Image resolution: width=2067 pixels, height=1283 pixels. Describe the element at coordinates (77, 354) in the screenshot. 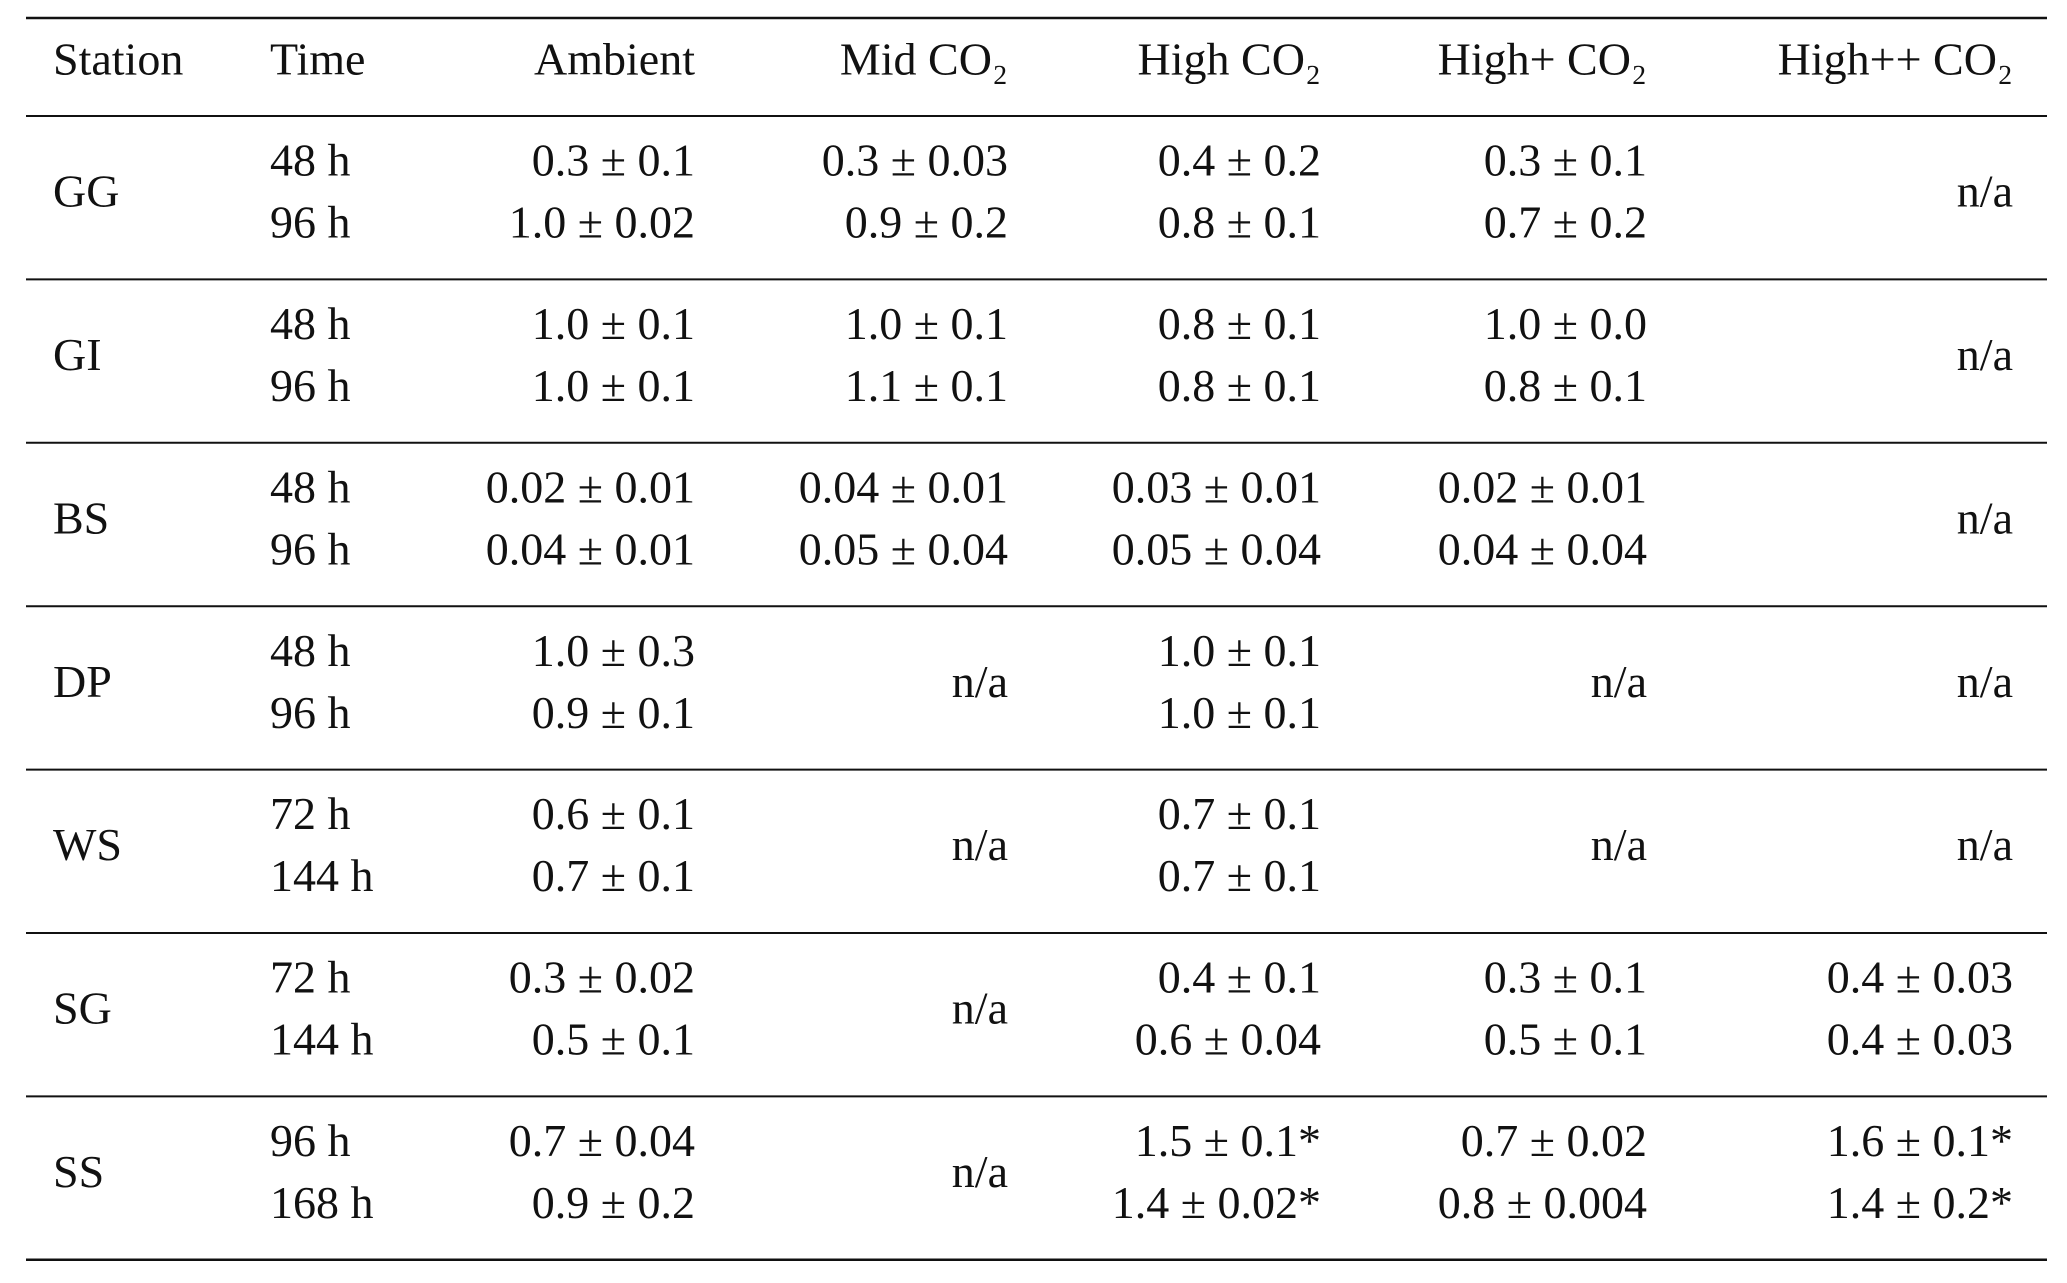

I see `station-label: GI` at that location.